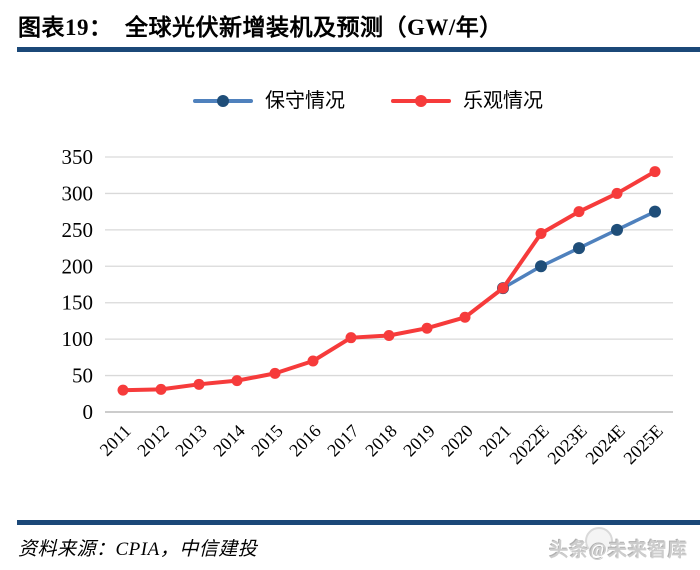 The image size is (700, 570). Describe the element at coordinates (260, 27) in the screenshot. I see `figure-title: 图表19： 全球光伏新增装机及预测（GW/年）` at that location.